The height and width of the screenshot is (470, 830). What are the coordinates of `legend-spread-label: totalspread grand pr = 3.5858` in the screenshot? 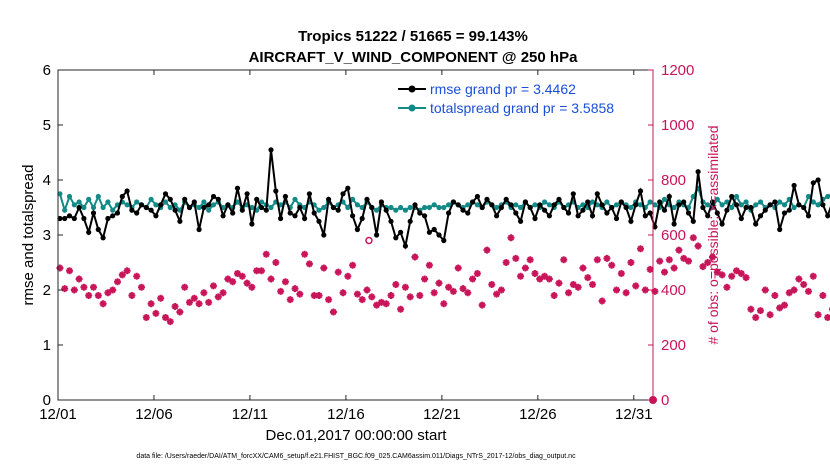 It's located at (522, 108).